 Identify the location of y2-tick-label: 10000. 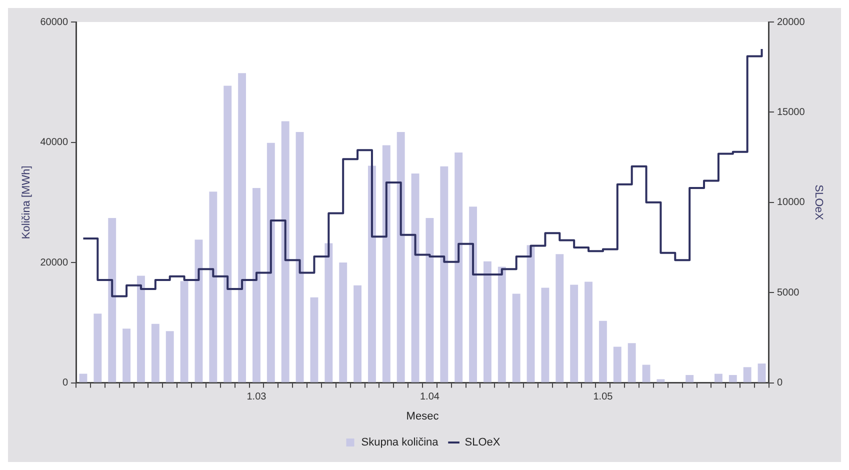
(791, 202).